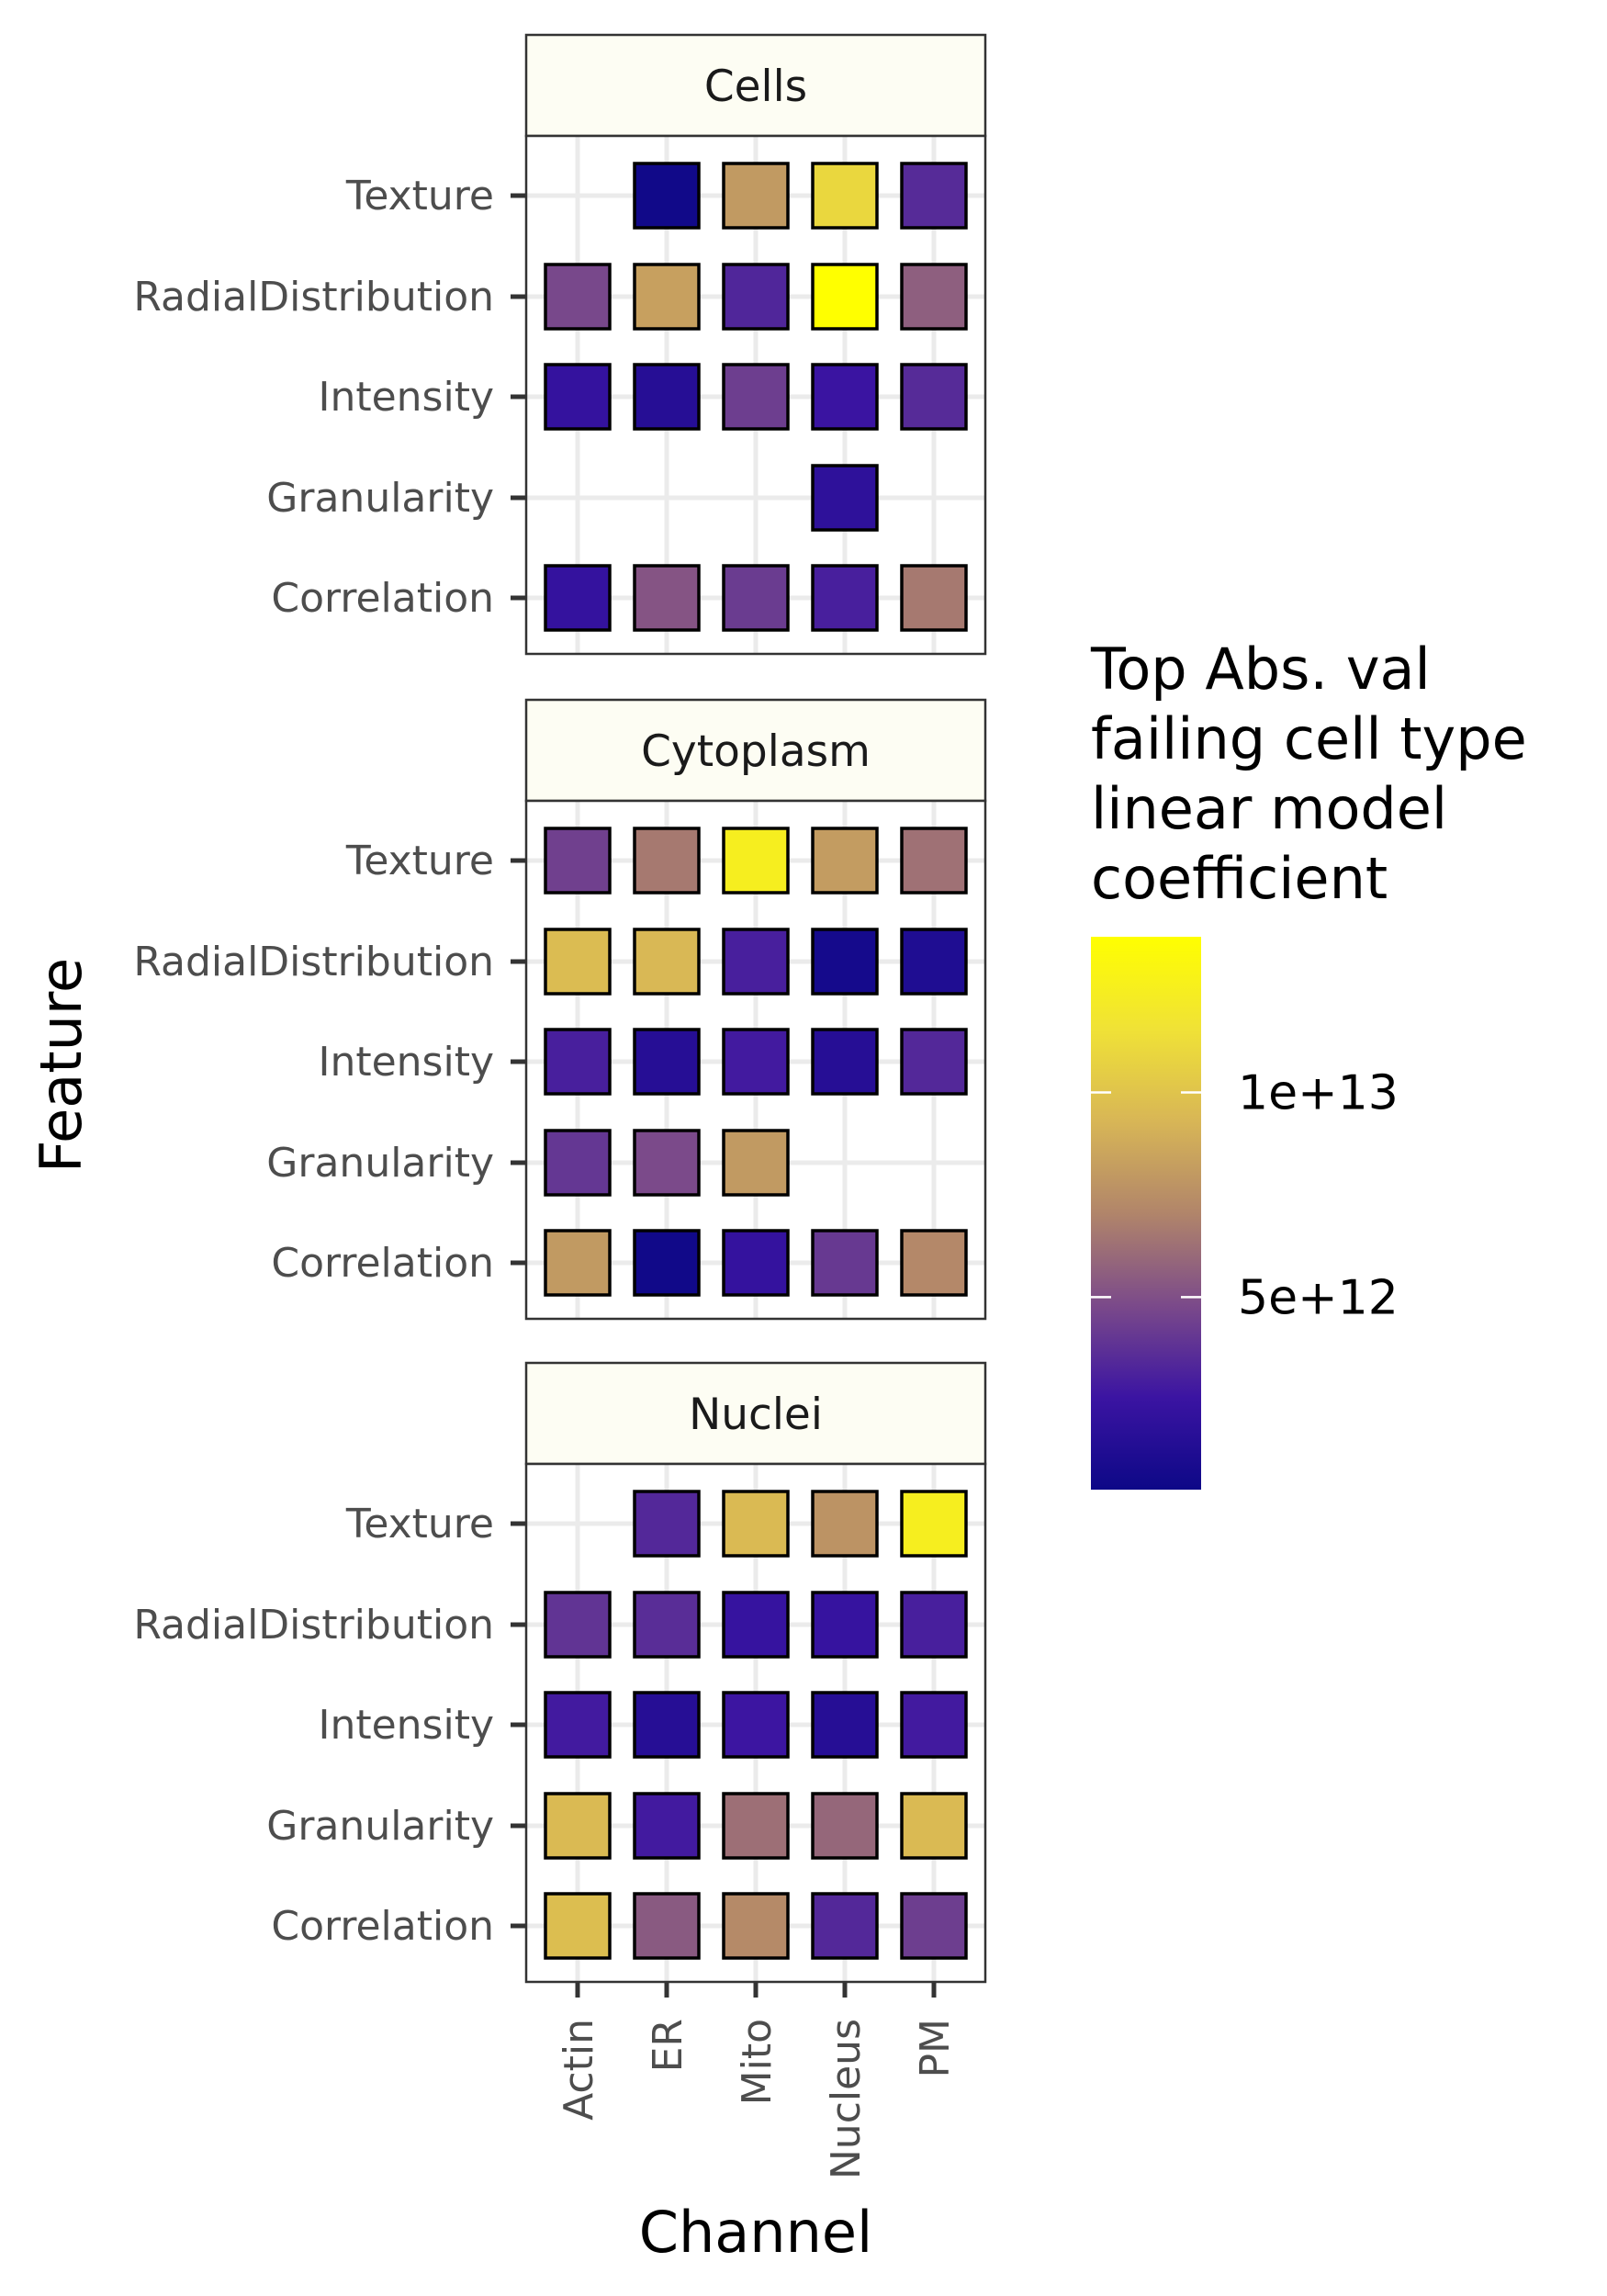 Image resolution: width=1607 pixels, height=2296 pixels. What do you see at coordinates (1260, 669) in the screenshot?
I see `legend-title-line: Top Abs. val` at bounding box center [1260, 669].